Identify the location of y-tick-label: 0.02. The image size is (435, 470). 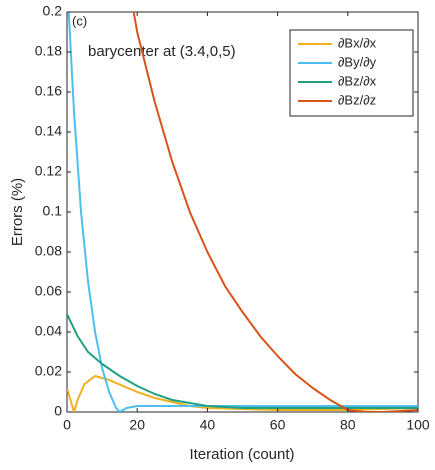
(48, 371).